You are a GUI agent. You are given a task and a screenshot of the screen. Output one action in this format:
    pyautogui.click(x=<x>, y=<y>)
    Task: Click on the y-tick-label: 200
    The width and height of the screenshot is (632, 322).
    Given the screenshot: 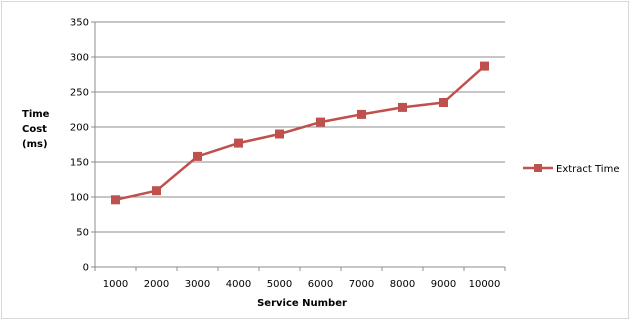 What is the action you would take?
    pyautogui.click(x=79, y=128)
    